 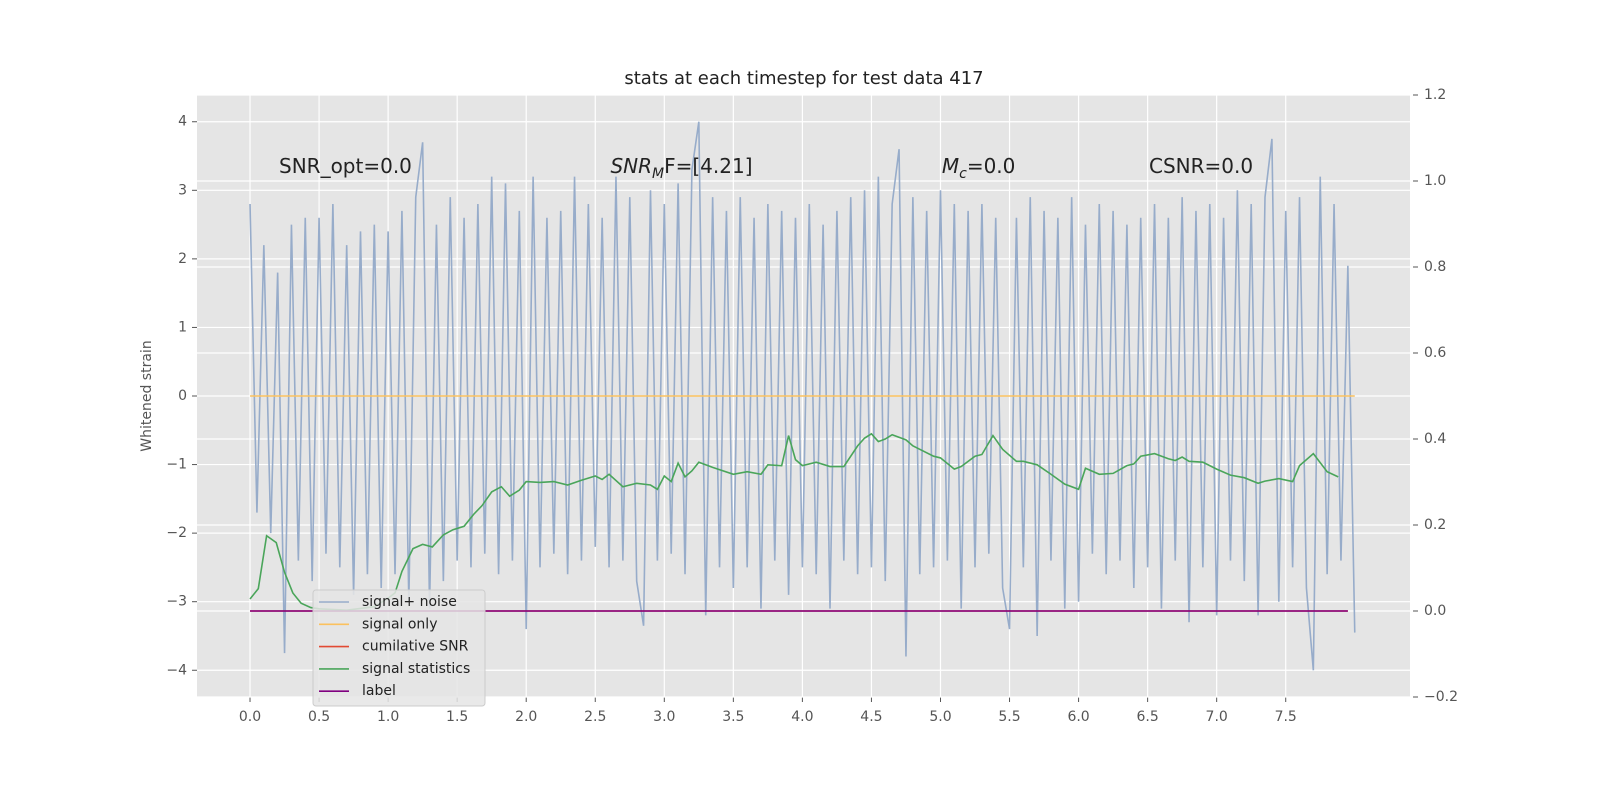 I want to click on y-axis-label: Whitened strain, so click(x=147, y=395).